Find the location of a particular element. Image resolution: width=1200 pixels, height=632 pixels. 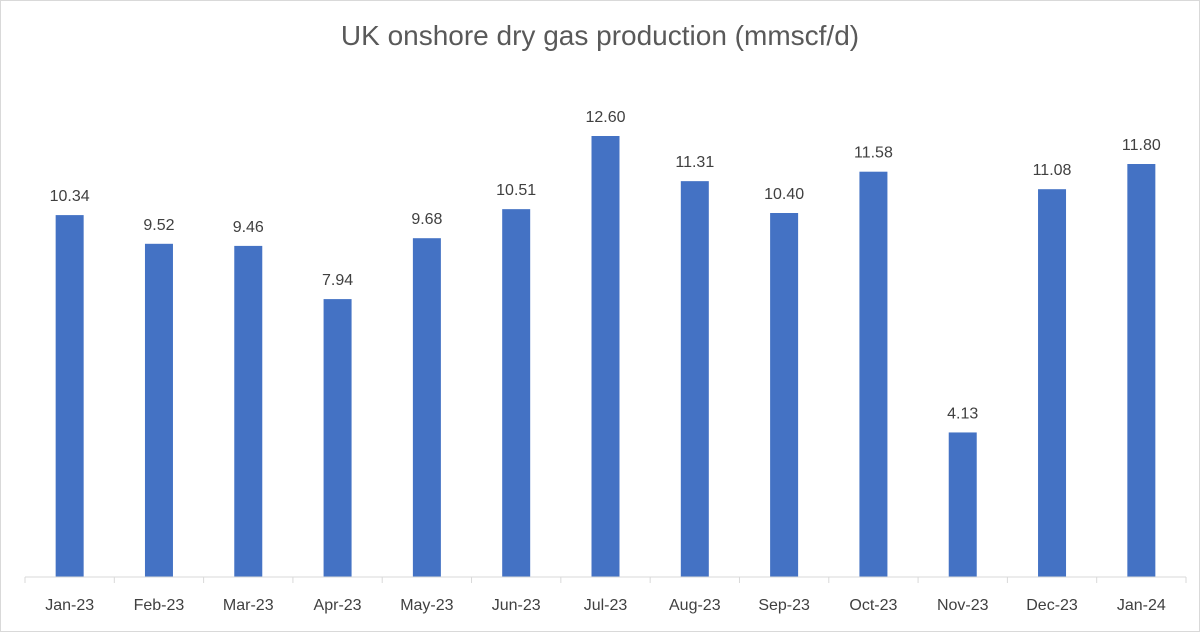

data-label-dec-23: 11.08 is located at coordinates (1052, 170).